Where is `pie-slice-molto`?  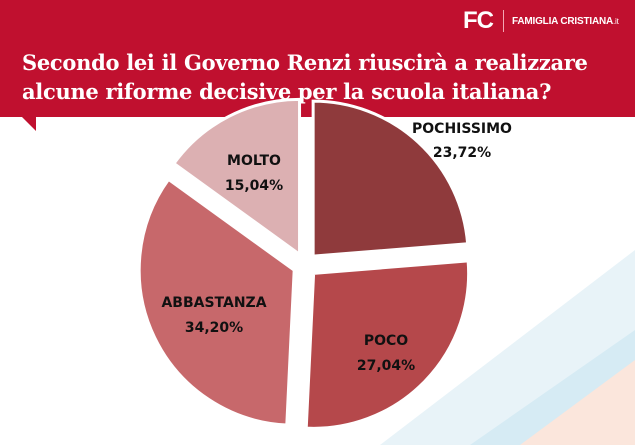 pie-slice-molto is located at coordinates (236, 177).